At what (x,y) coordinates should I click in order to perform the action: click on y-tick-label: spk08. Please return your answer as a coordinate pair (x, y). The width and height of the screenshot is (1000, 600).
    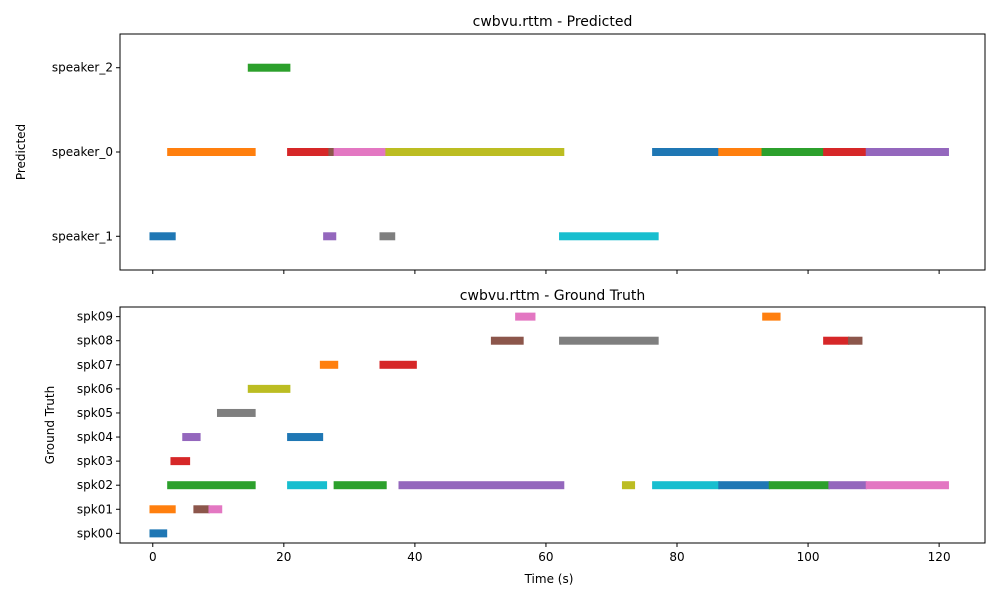
    Looking at the image, I should click on (95, 341).